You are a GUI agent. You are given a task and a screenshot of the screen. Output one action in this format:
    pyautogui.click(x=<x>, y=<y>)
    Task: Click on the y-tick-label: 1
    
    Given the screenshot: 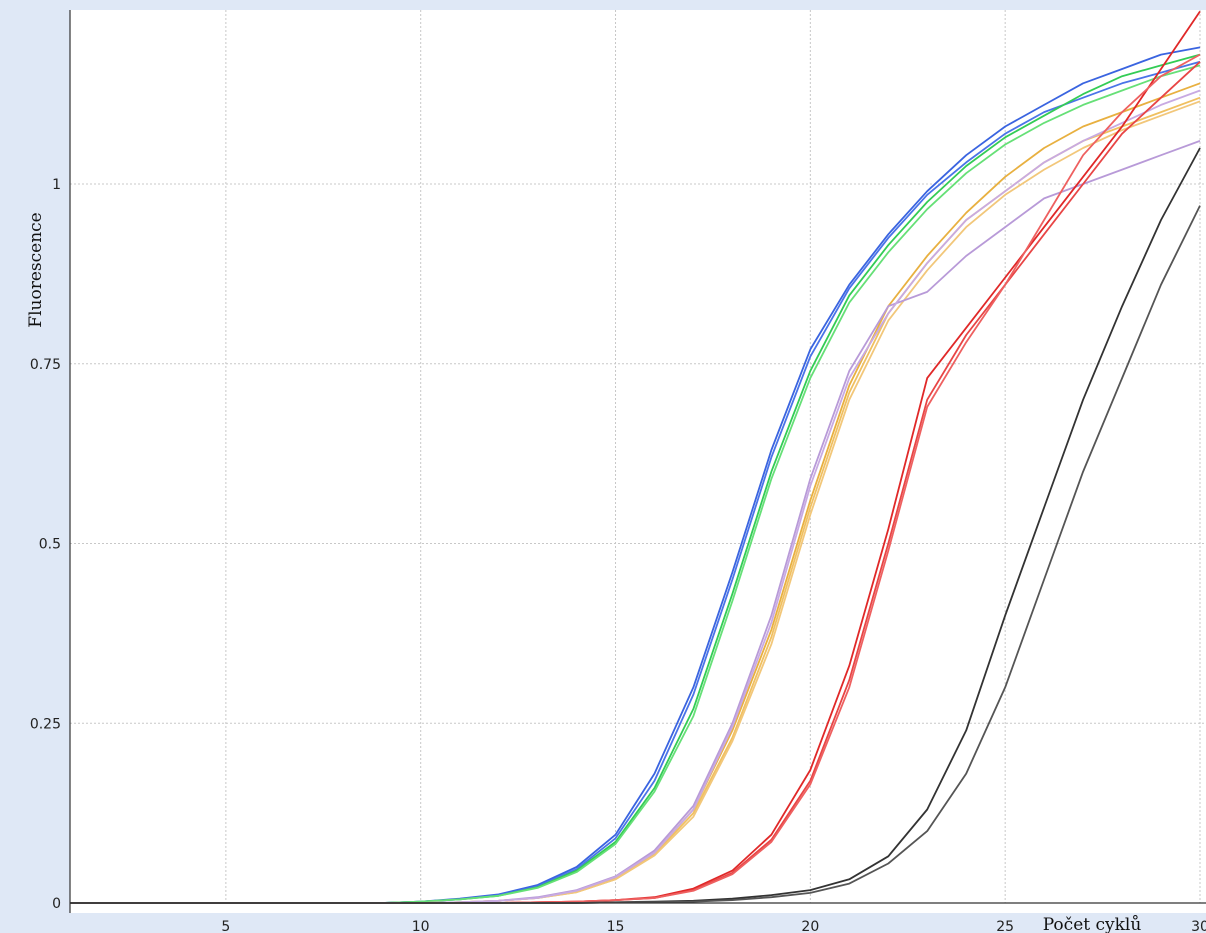 What is the action you would take?
    pyautogui.click(x=56, y=185)
    